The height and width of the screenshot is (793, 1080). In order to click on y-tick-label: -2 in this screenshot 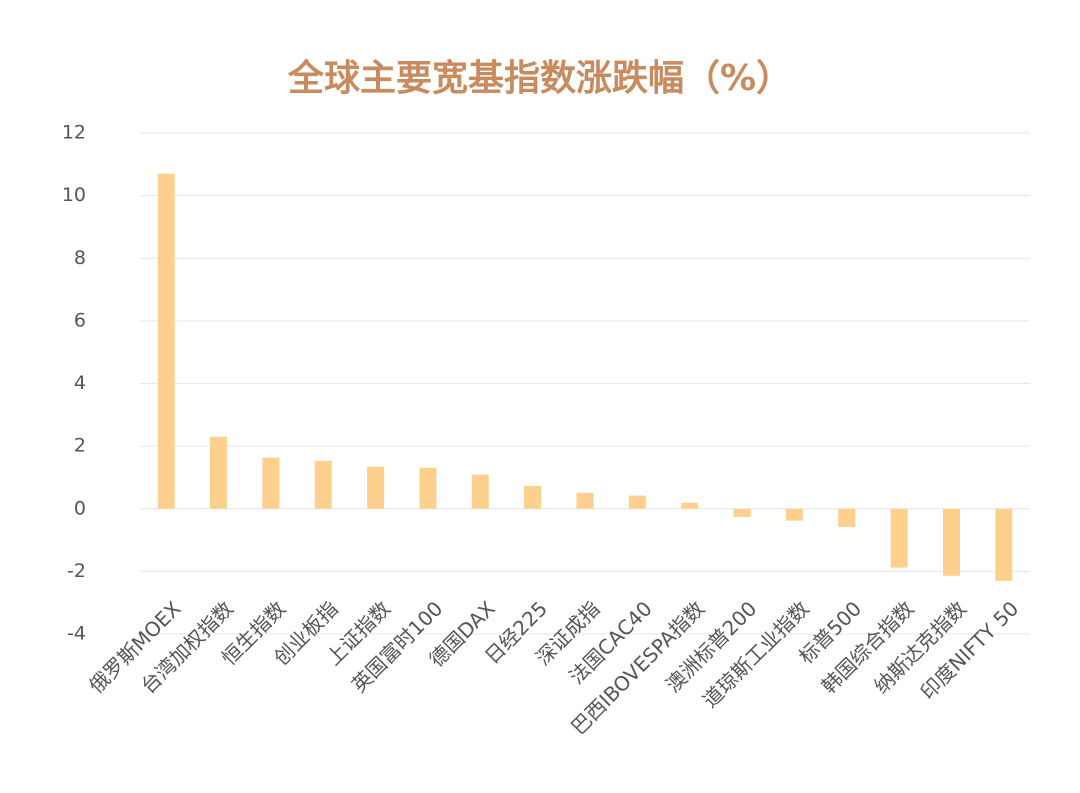, I will do `click(76, 571)`.